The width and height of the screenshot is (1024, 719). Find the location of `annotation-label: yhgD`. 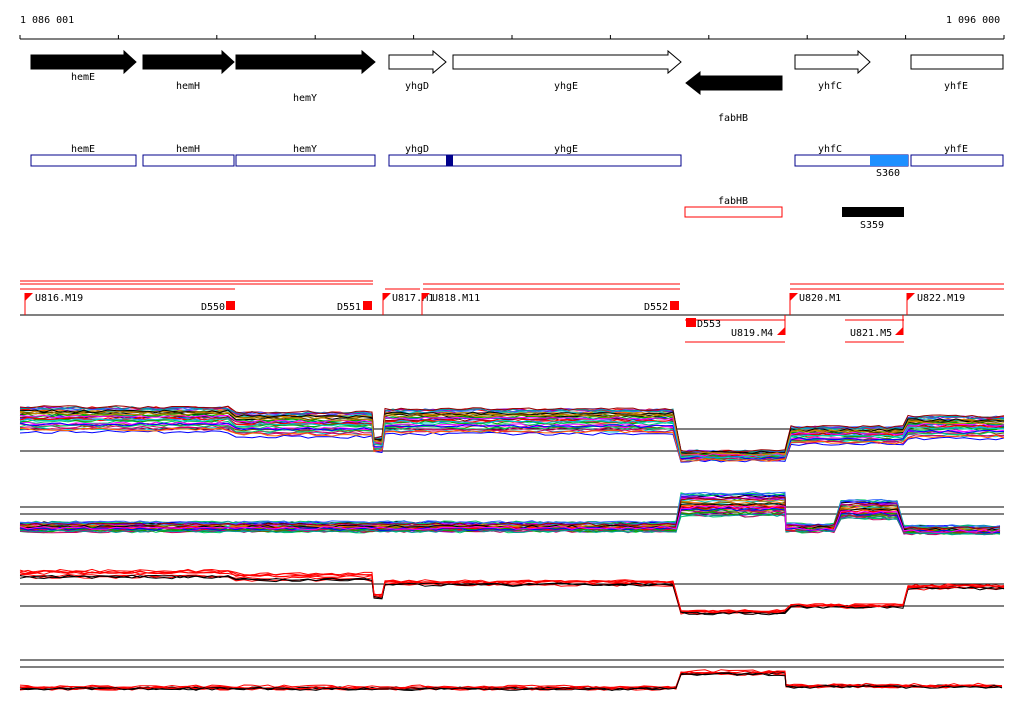

annotation-label: yhgD is located at coordinates (417, 149).